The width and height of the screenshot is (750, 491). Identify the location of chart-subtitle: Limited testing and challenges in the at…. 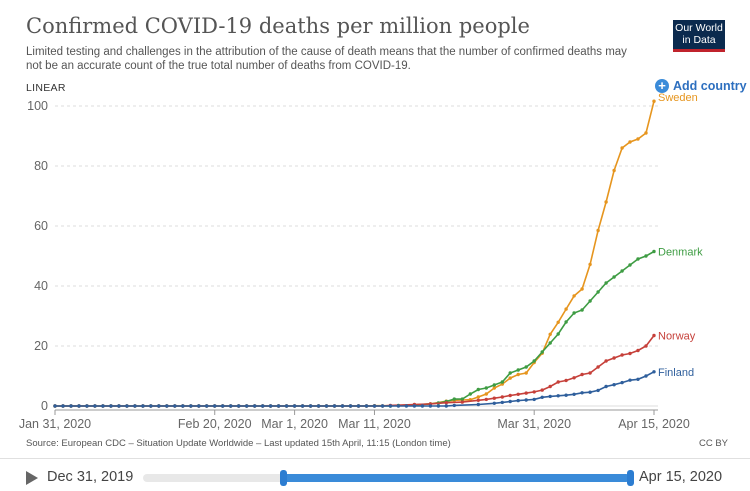
(326, 59).